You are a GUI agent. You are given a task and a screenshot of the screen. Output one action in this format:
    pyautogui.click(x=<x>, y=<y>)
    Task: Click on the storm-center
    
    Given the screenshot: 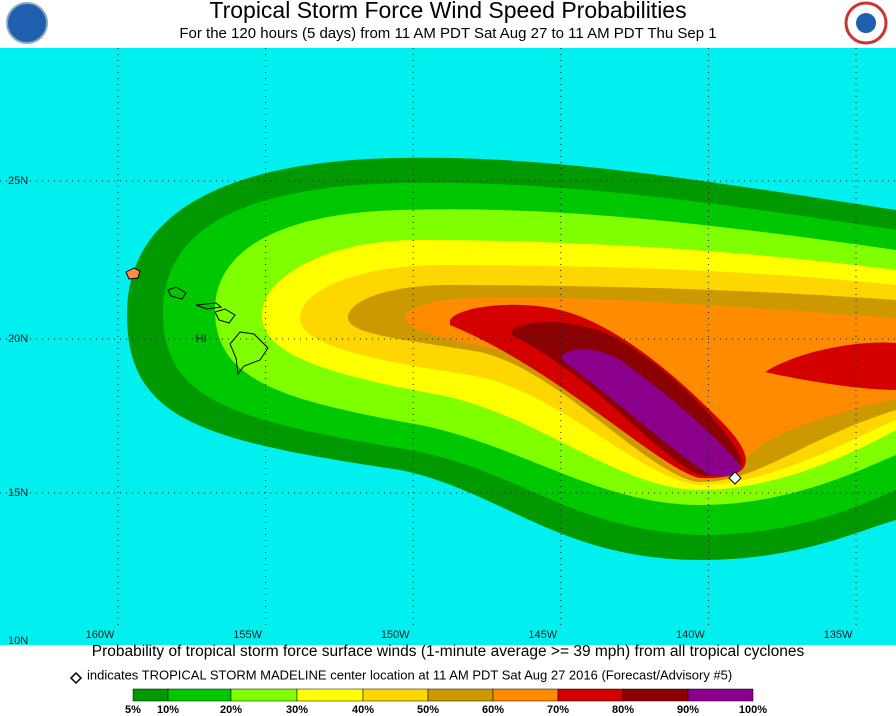 What is the action you would take?
    pyautogui.click(x=735, y=478)
    